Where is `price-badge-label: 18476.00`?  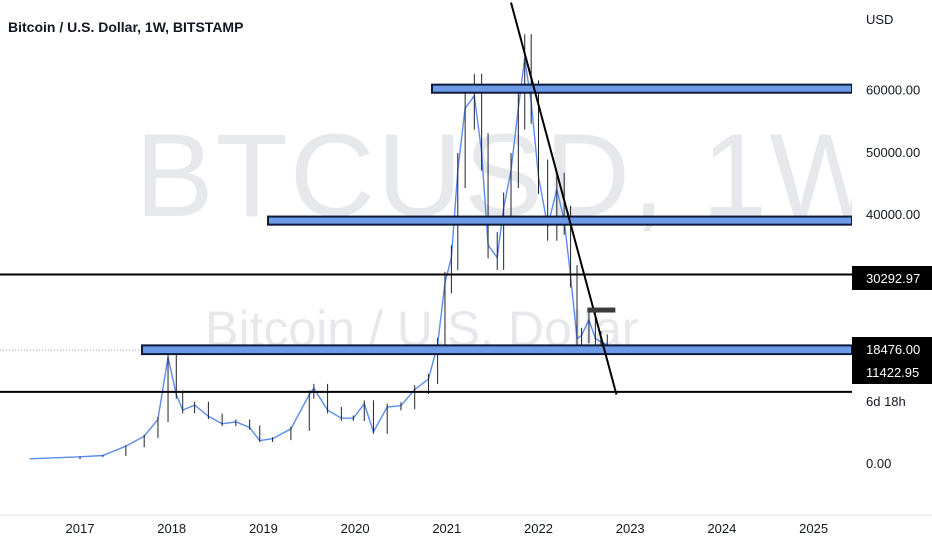 price-badge-label: 18476.00 is located at coordinates (893, 349).